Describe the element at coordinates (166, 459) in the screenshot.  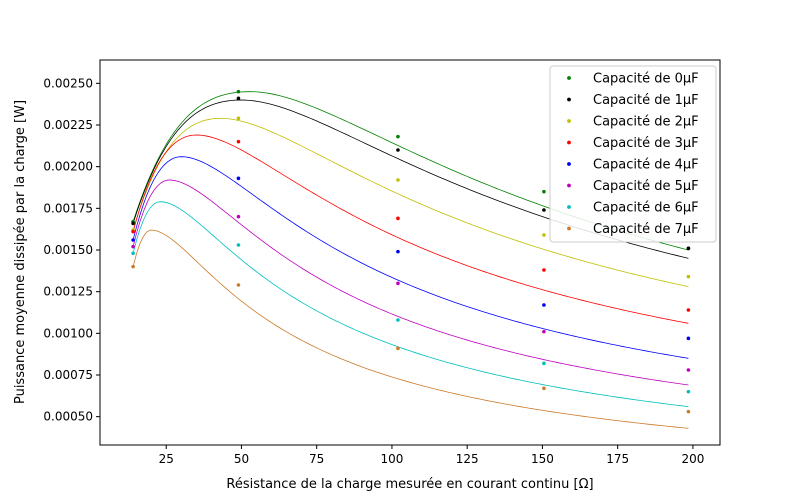
I see `x-tick-label: 25` at that location.